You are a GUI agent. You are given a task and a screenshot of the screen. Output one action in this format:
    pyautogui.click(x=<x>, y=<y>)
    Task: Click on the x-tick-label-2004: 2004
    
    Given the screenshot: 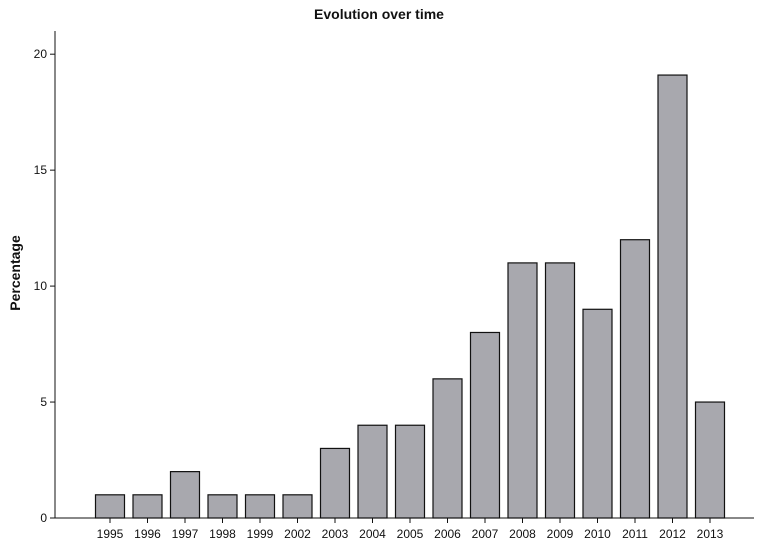 What is the action you would take?
    pyautogui.click(x=372, y=534)
    